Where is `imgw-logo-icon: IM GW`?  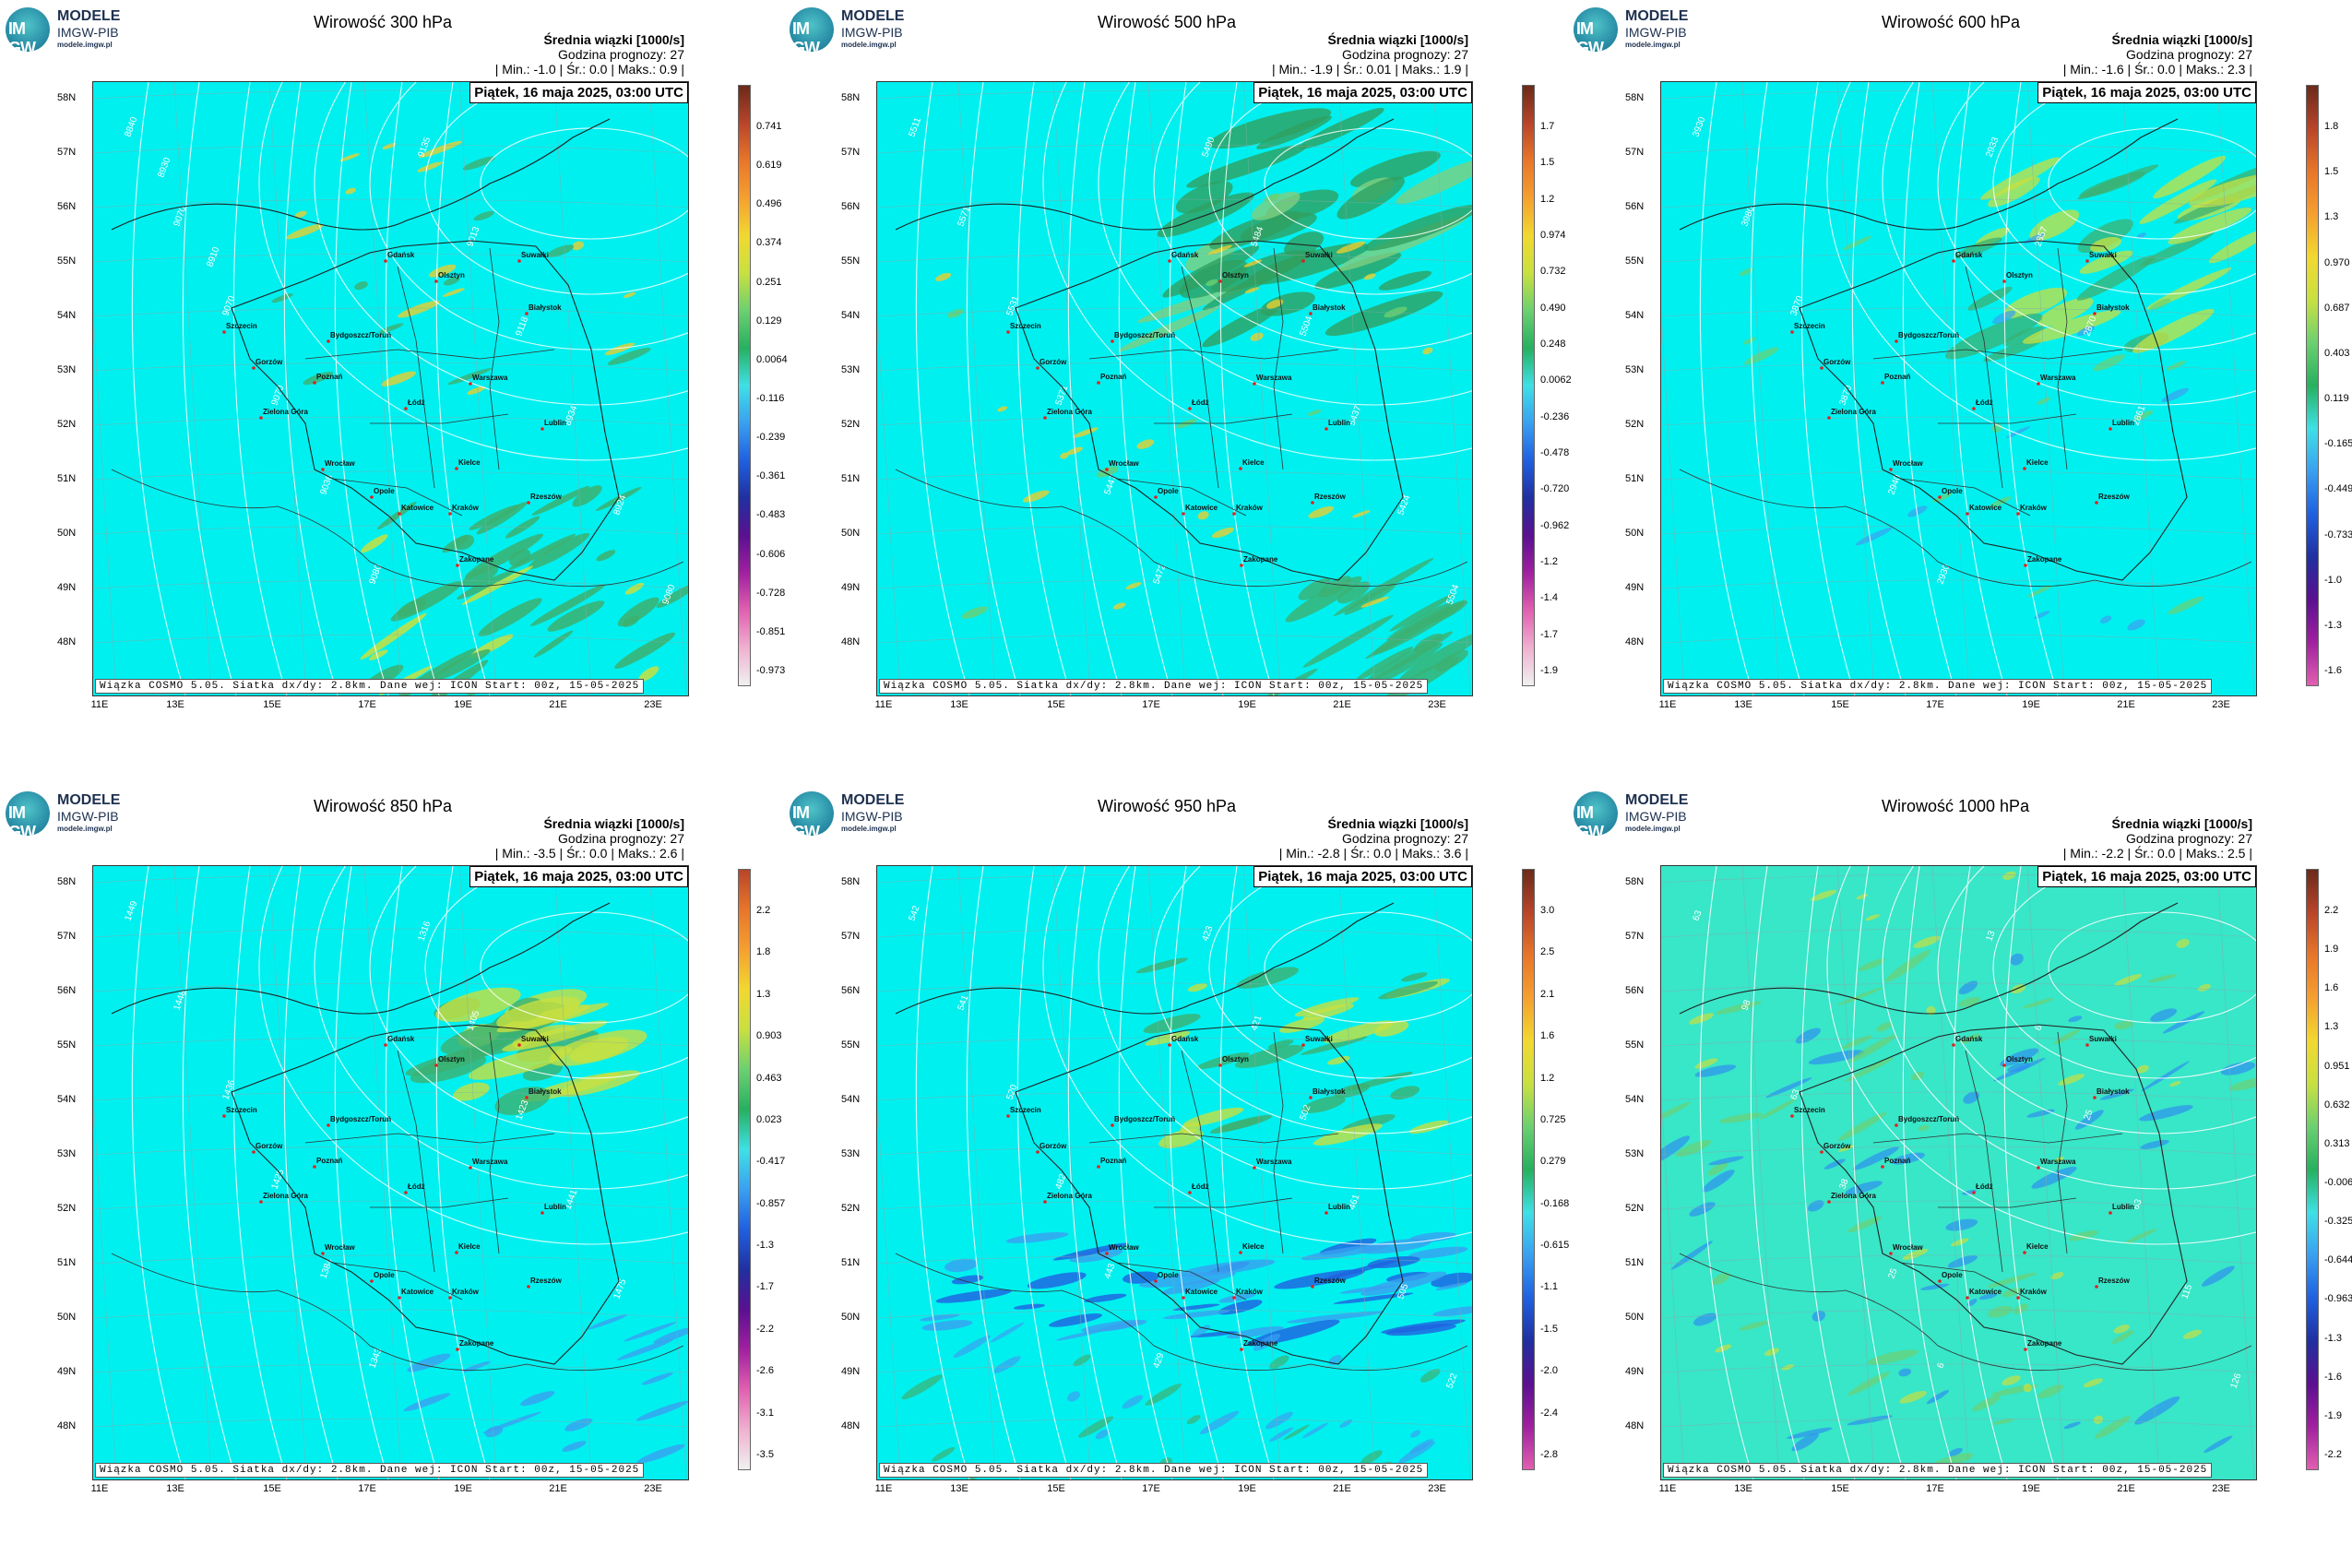 imgw-logo-icon: IM GW is located at coordinates (1596, 813).